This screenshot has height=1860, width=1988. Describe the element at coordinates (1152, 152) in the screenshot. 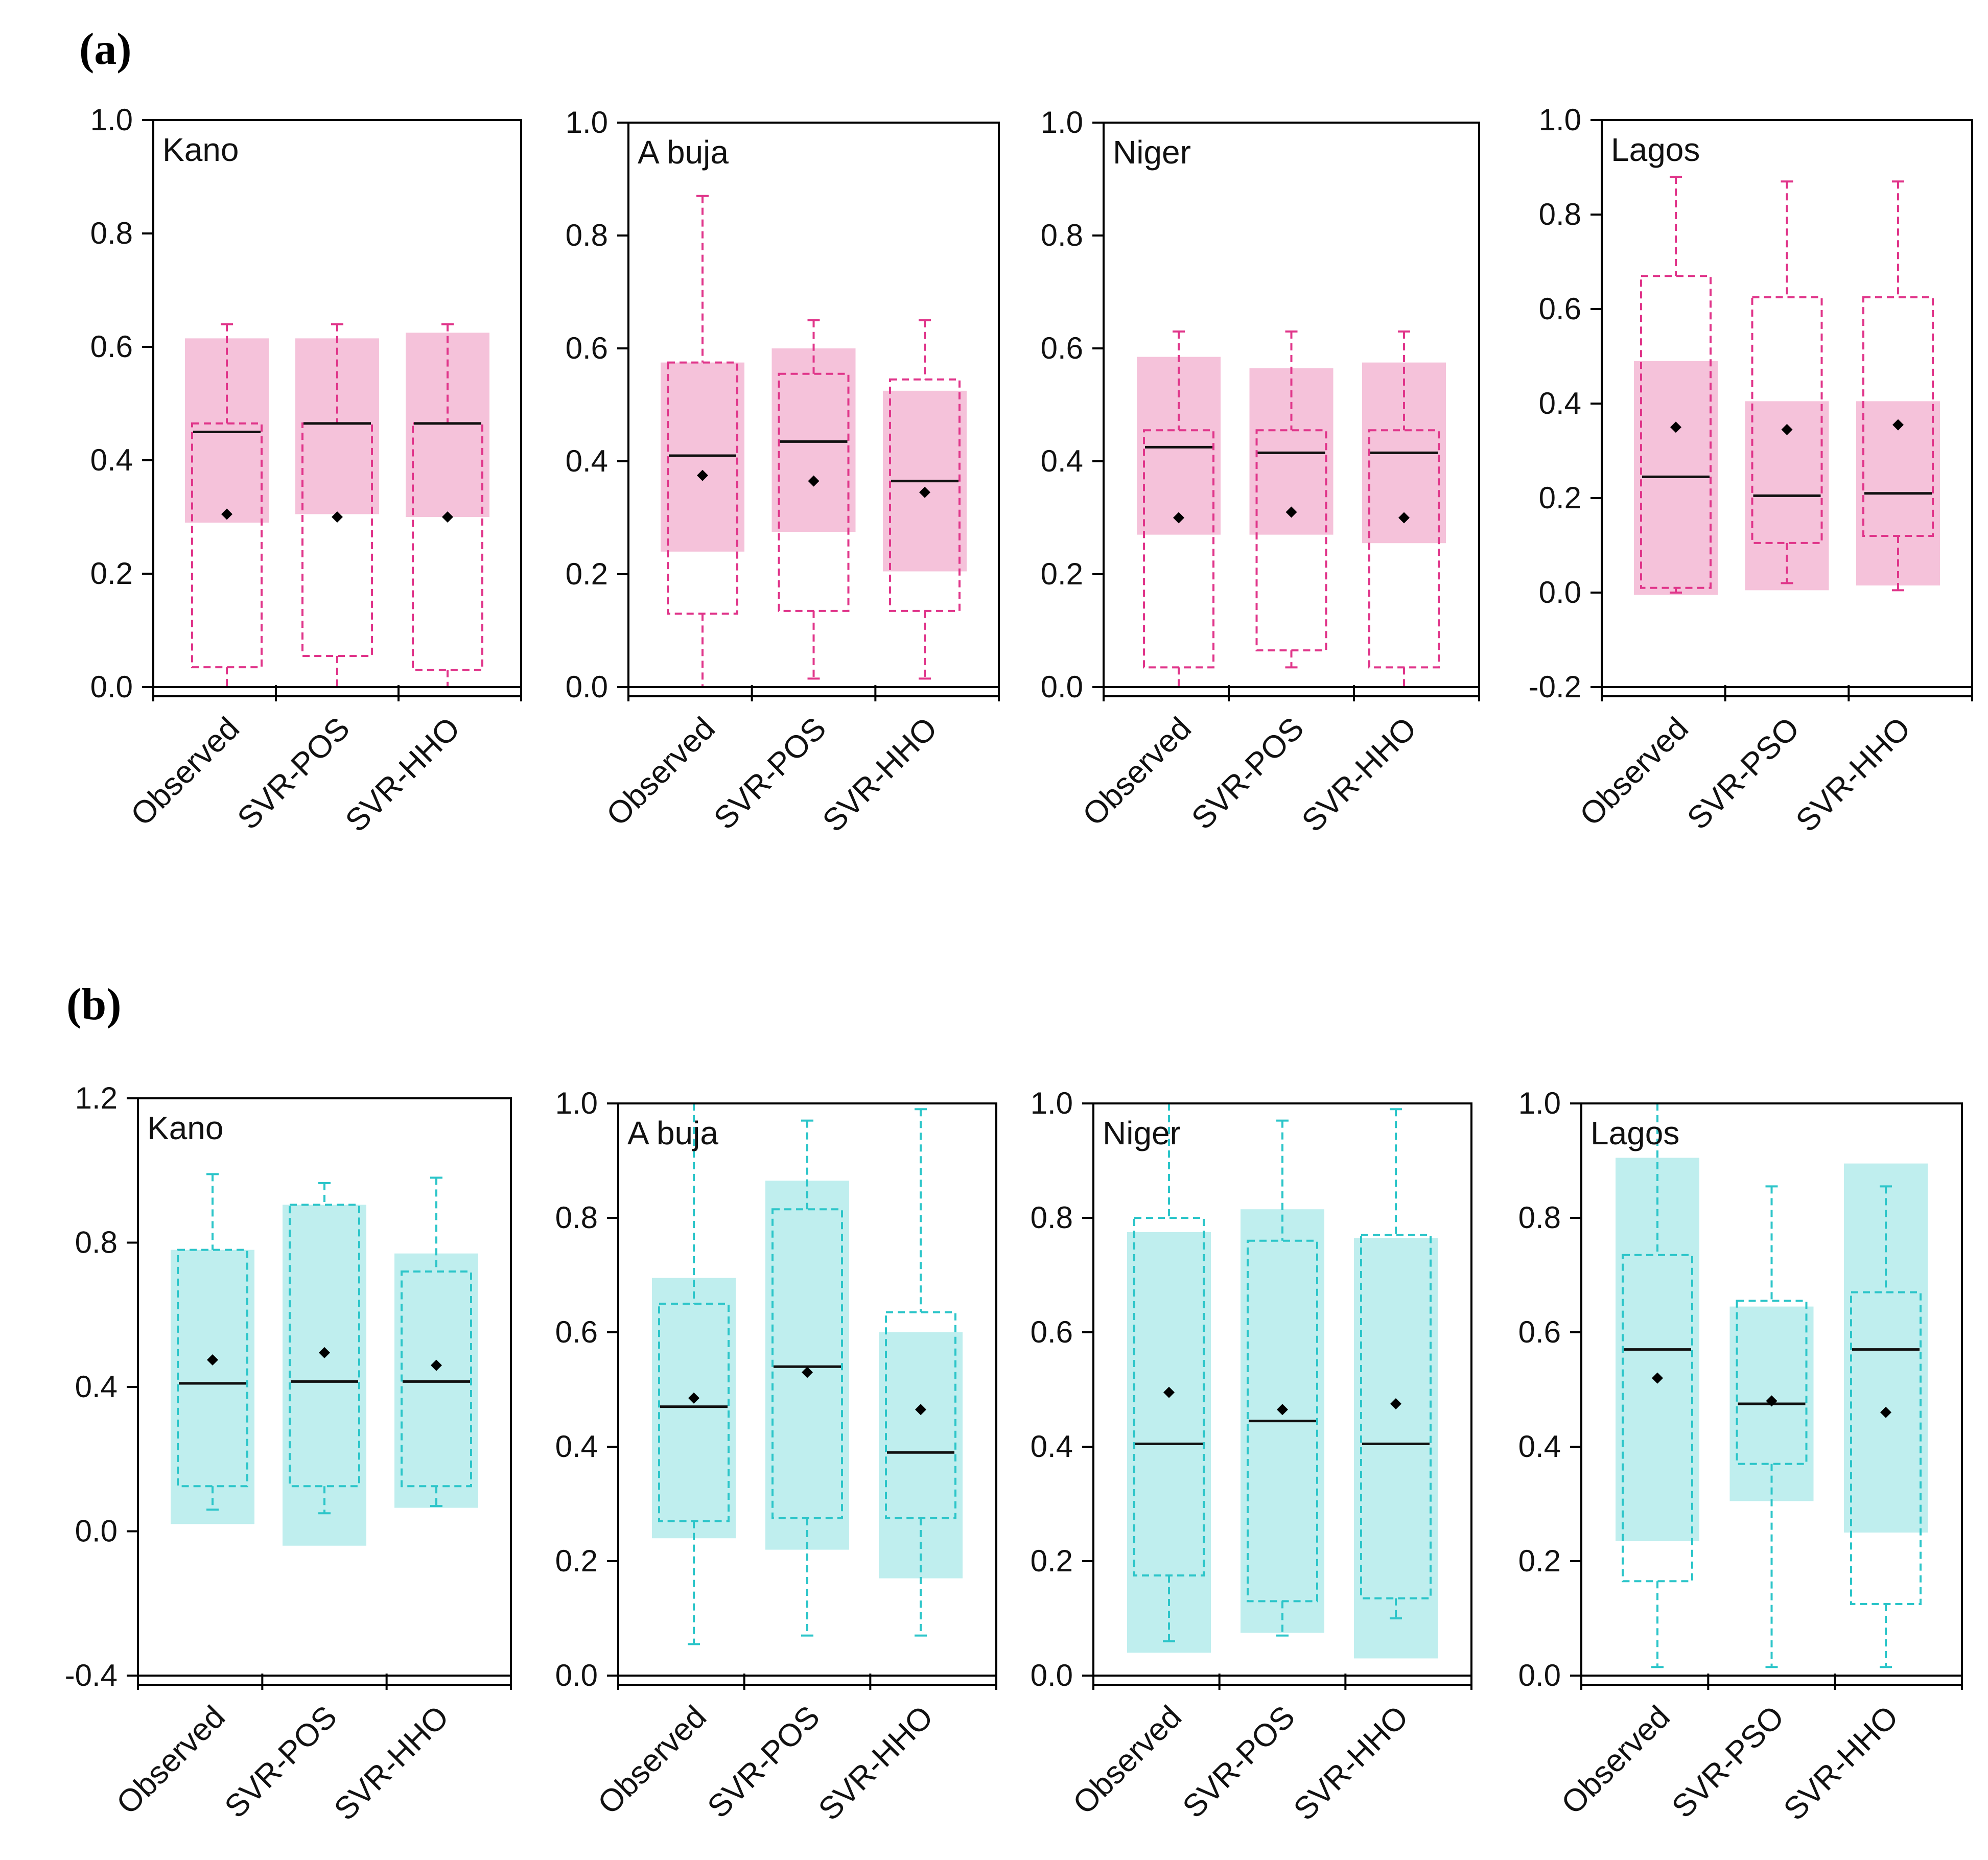

I see `chart-title-panel-a-niger: Niger` at that location.